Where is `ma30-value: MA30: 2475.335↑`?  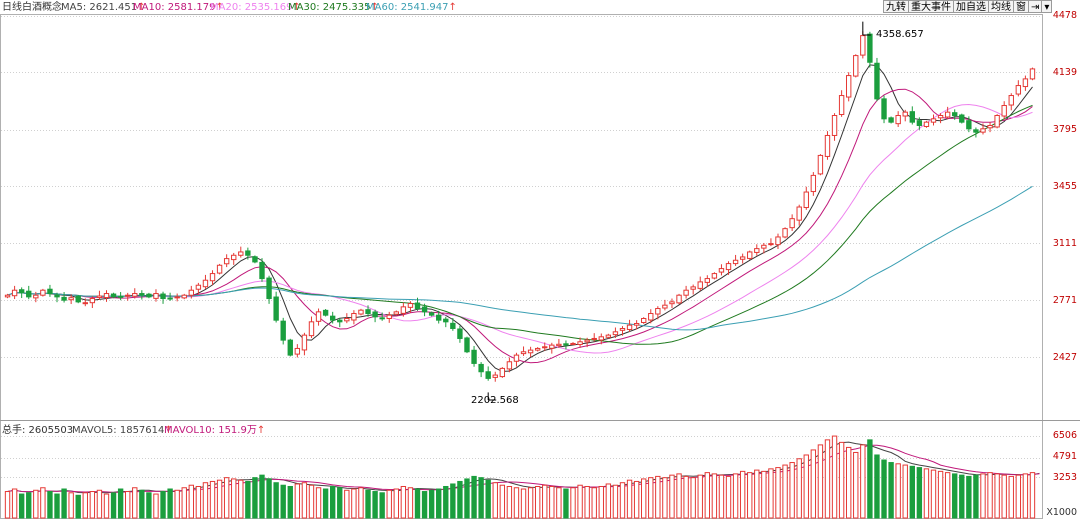 ma30-value: MA30: 2475.335↑ is located at coordinates (333, 7).